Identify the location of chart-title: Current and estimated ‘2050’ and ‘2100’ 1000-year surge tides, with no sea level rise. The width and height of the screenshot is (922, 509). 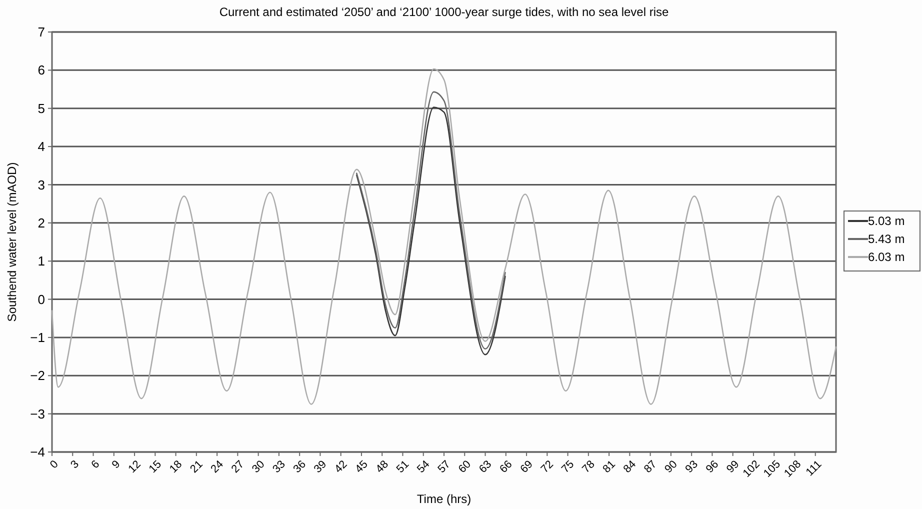
(444, 12).